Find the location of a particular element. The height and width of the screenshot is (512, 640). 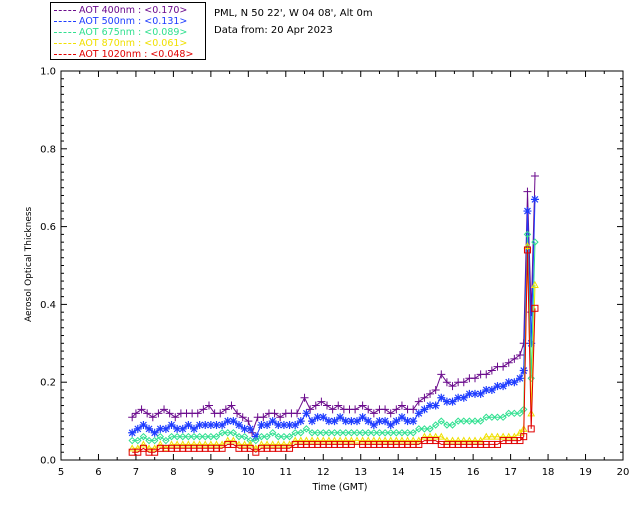

x-tick-label: 11 is located at coordinates (285, 472).